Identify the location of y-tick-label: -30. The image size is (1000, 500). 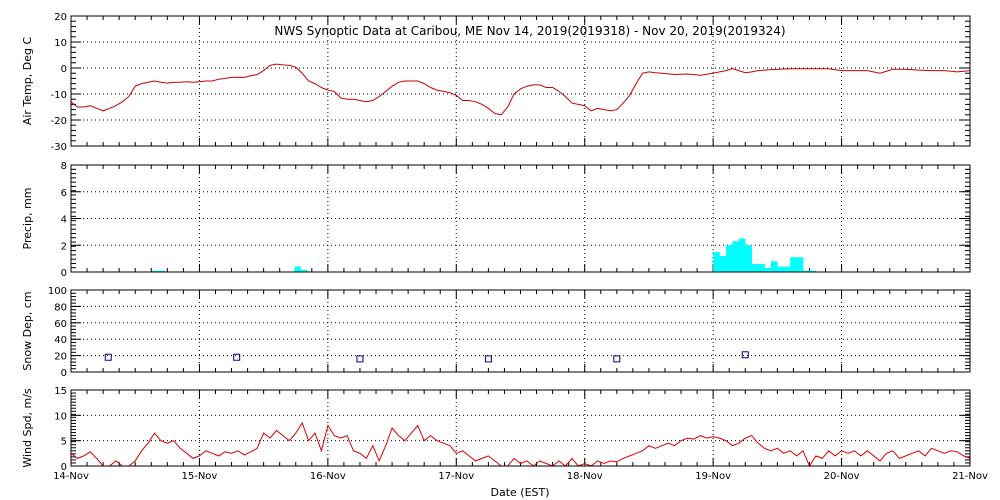
(59, 147).